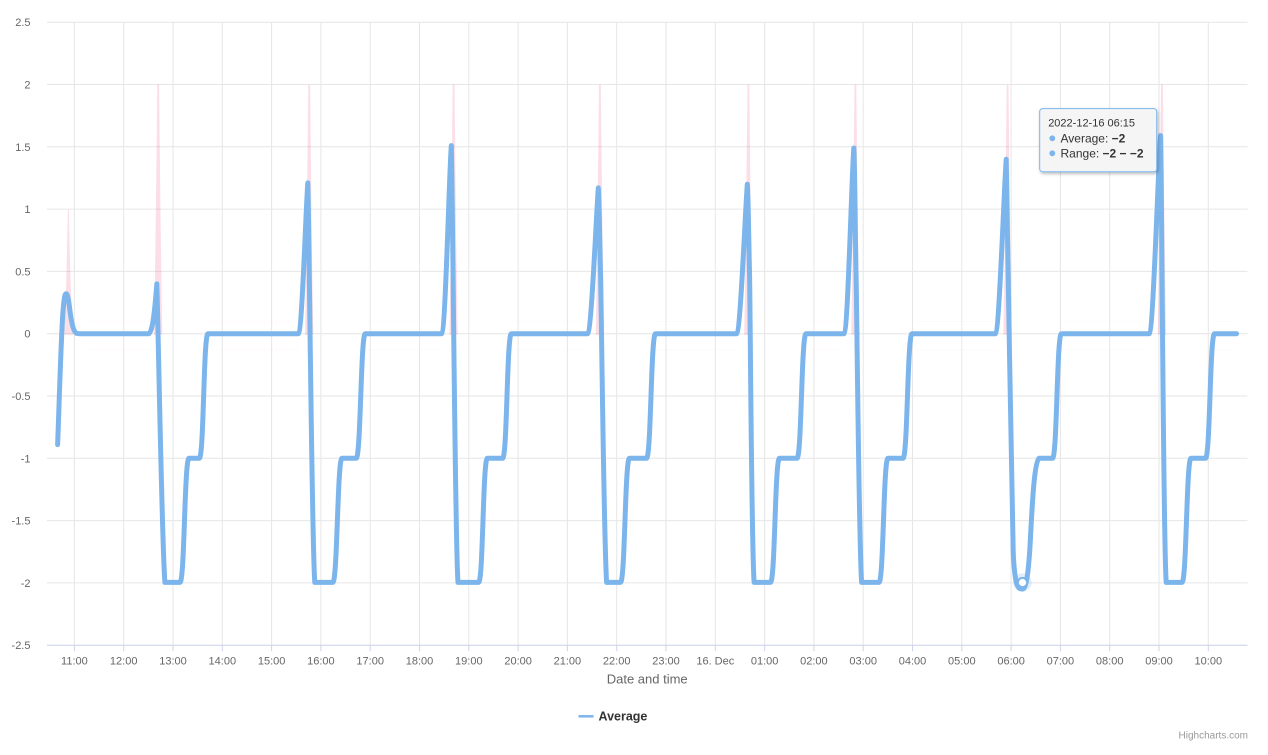 The height and width of the screenshot is (755, 1268). Describe the element at coordinates (173, 662) in the screenshot. I see `svg-text: 13:00` at that location.